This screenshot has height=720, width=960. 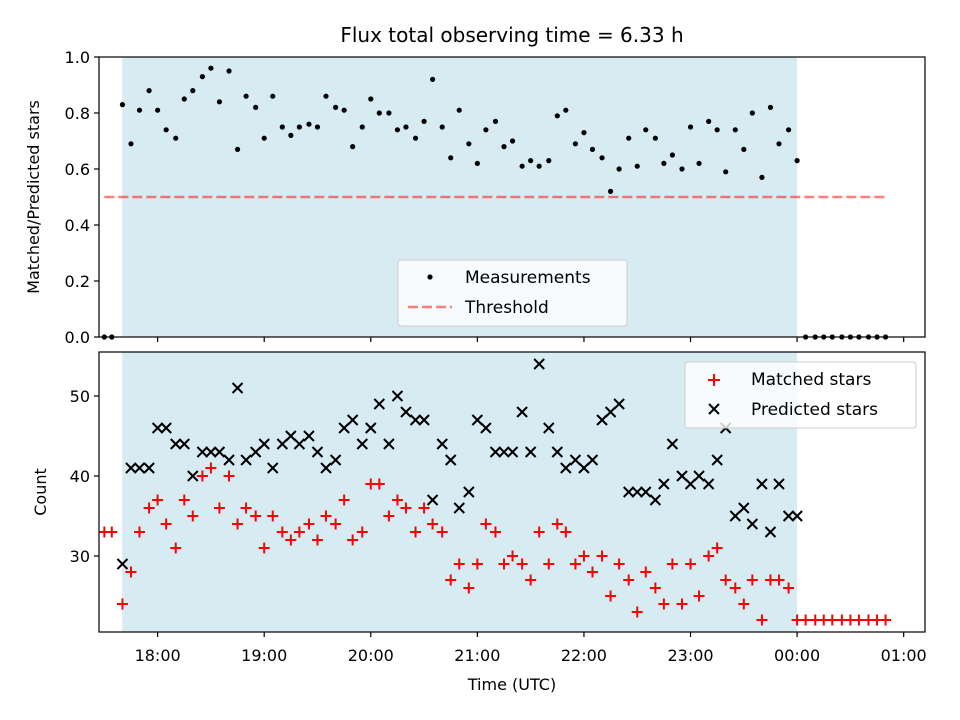 I want to click on xtick-label: 23:00, so click(x=690, y=655).